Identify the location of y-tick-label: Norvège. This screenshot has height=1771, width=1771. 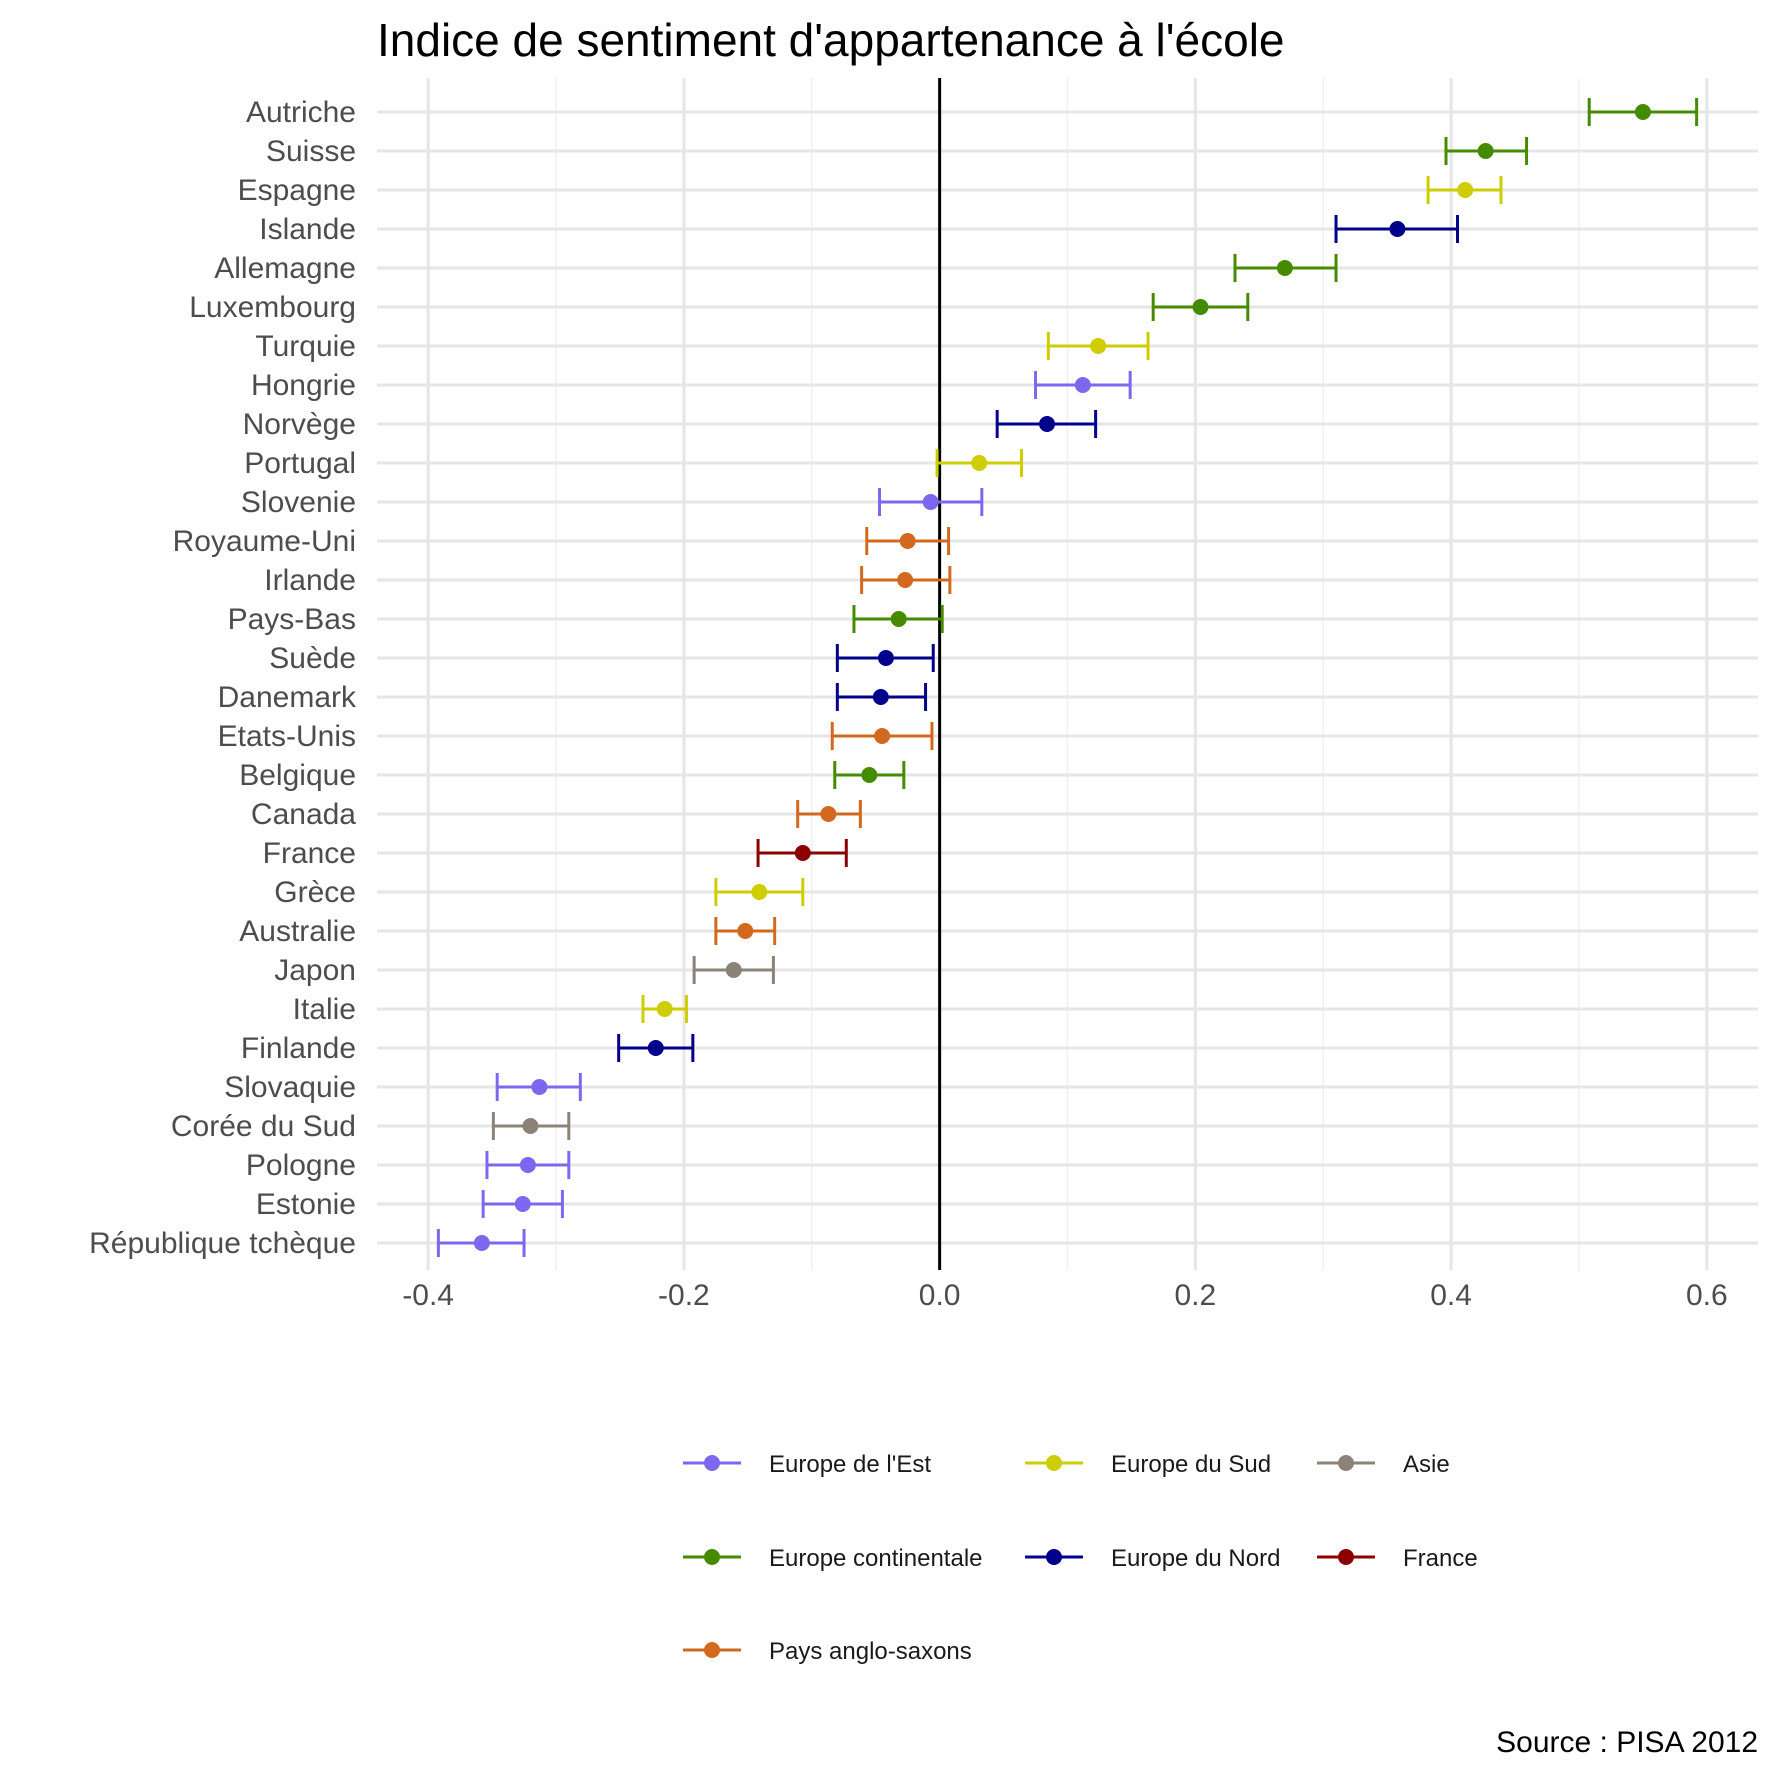
(299, 424).